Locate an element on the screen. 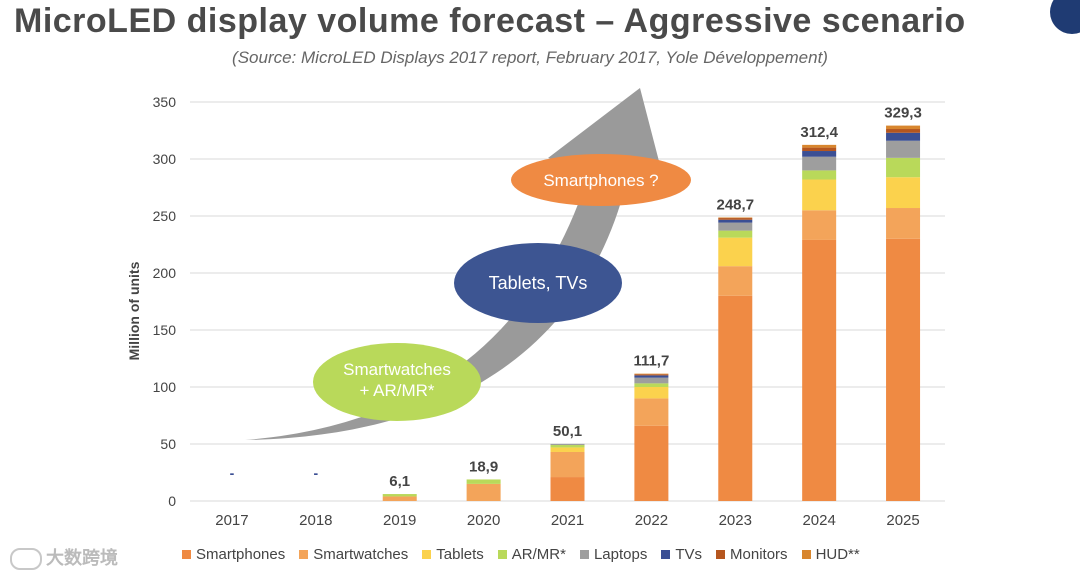 This screenshot has width=1080, height=578. watermark: 大数跨境 is located at coordinates (64, 557).